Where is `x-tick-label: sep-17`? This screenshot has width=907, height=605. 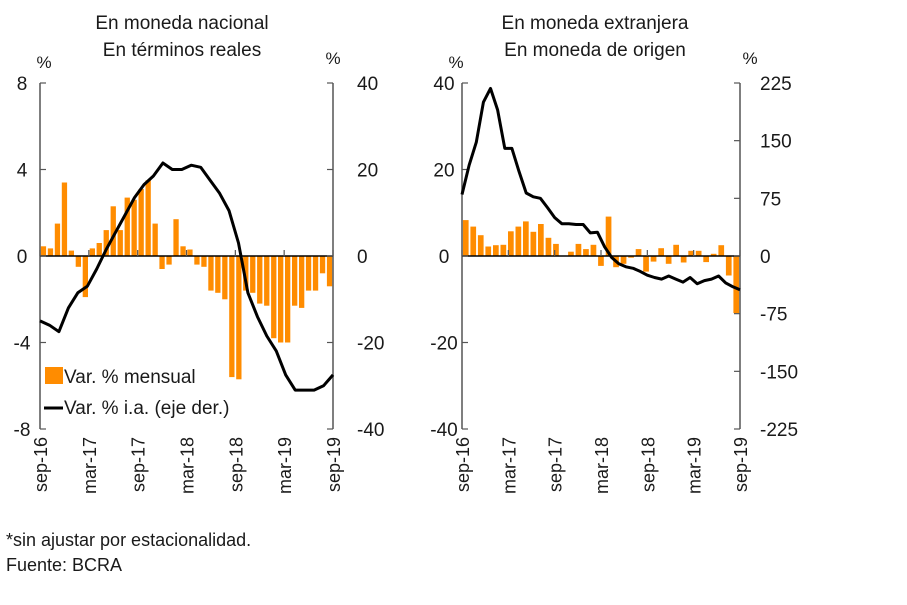 x-tick-label: sep-17 is located at coordinates (139, 464).